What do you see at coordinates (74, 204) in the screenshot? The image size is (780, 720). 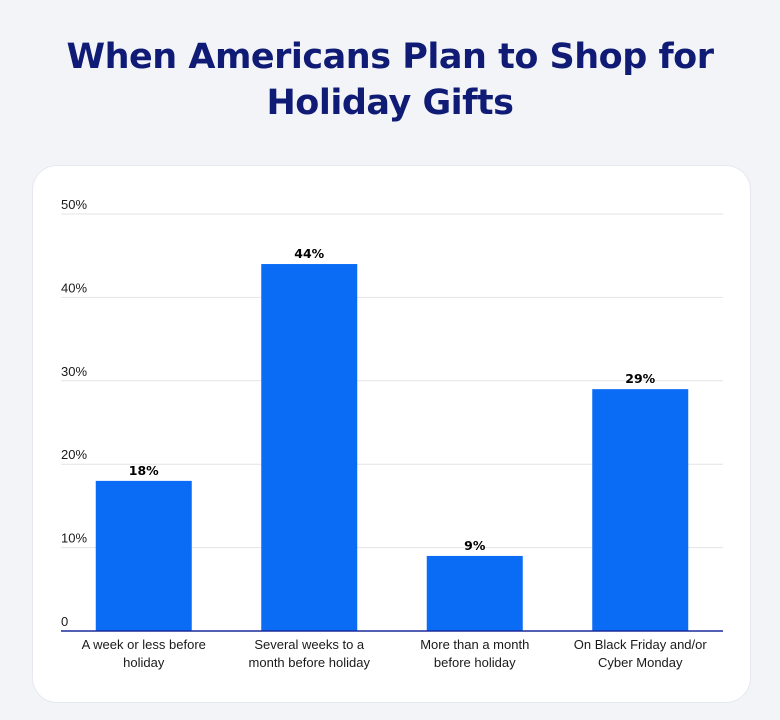 I see `y-tick-label: 50%` at bounding box center [74, 204].